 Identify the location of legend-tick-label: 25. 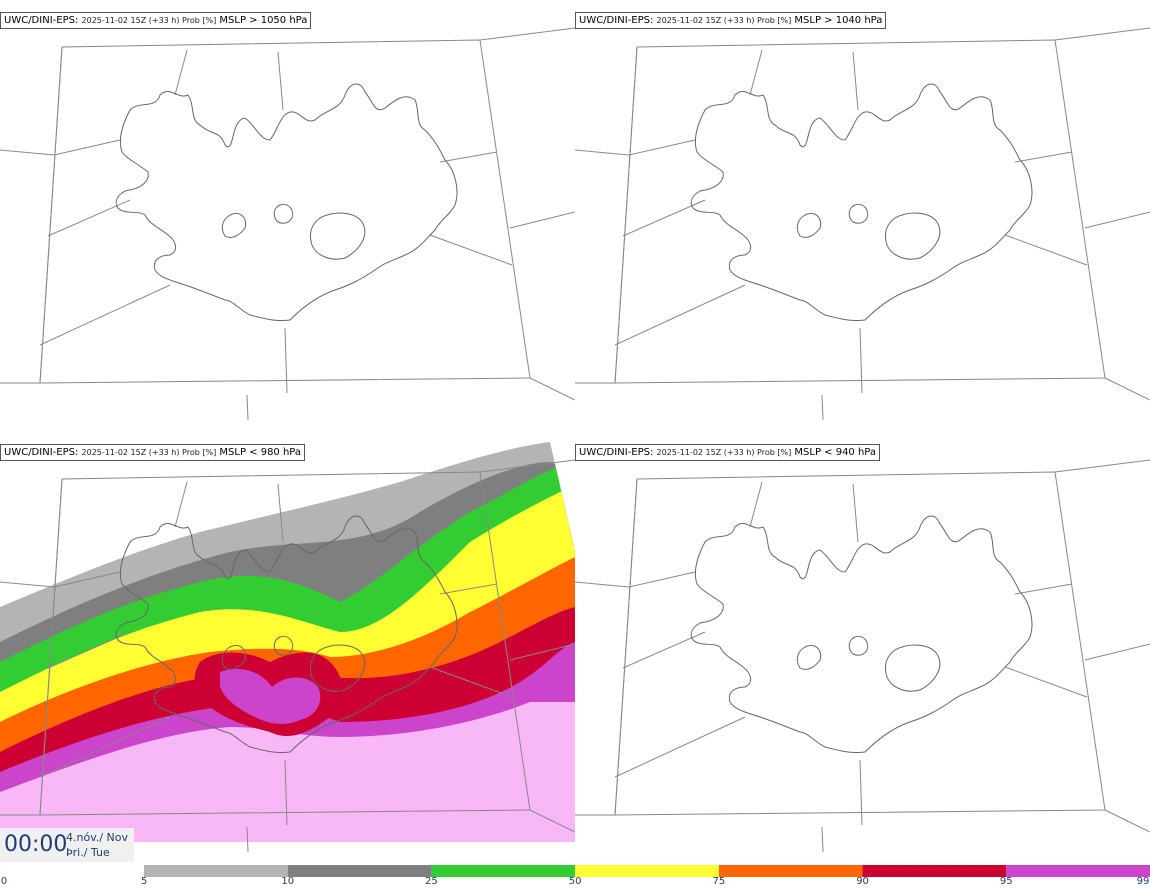
(431, 881).